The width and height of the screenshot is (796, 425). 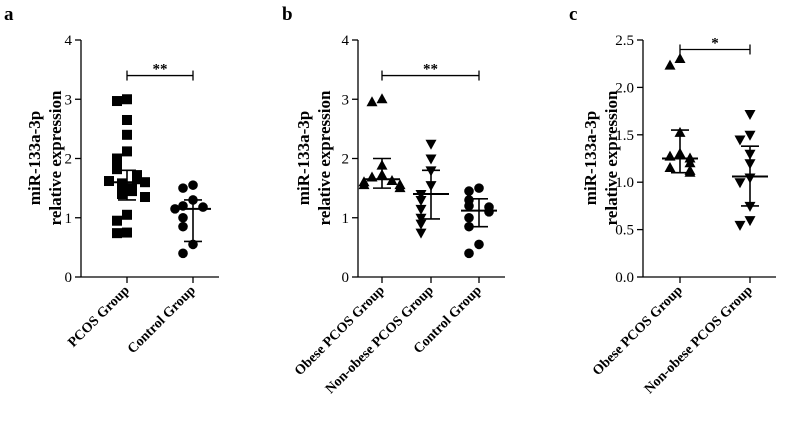 I want to click on y-tick-label: 0.0, so click(x=624, y=278).